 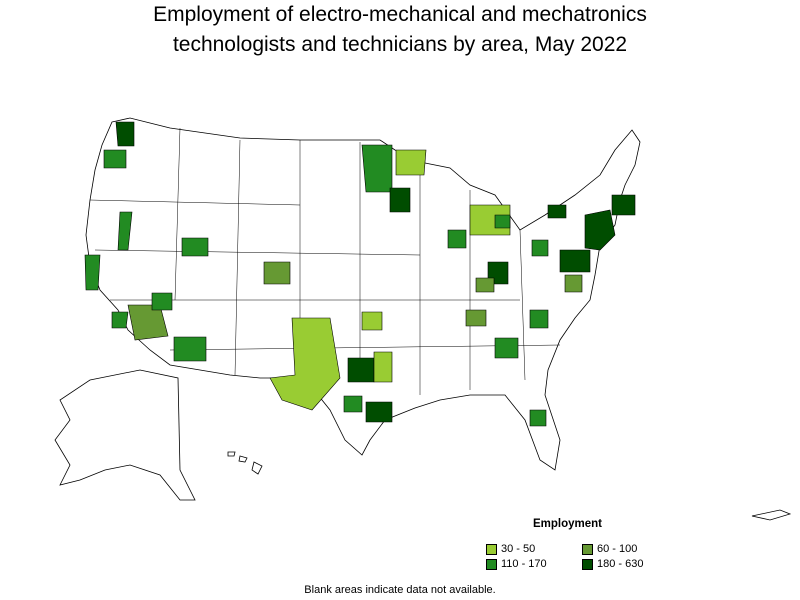 I want to click on region-denver, so click(x=277, y=273).